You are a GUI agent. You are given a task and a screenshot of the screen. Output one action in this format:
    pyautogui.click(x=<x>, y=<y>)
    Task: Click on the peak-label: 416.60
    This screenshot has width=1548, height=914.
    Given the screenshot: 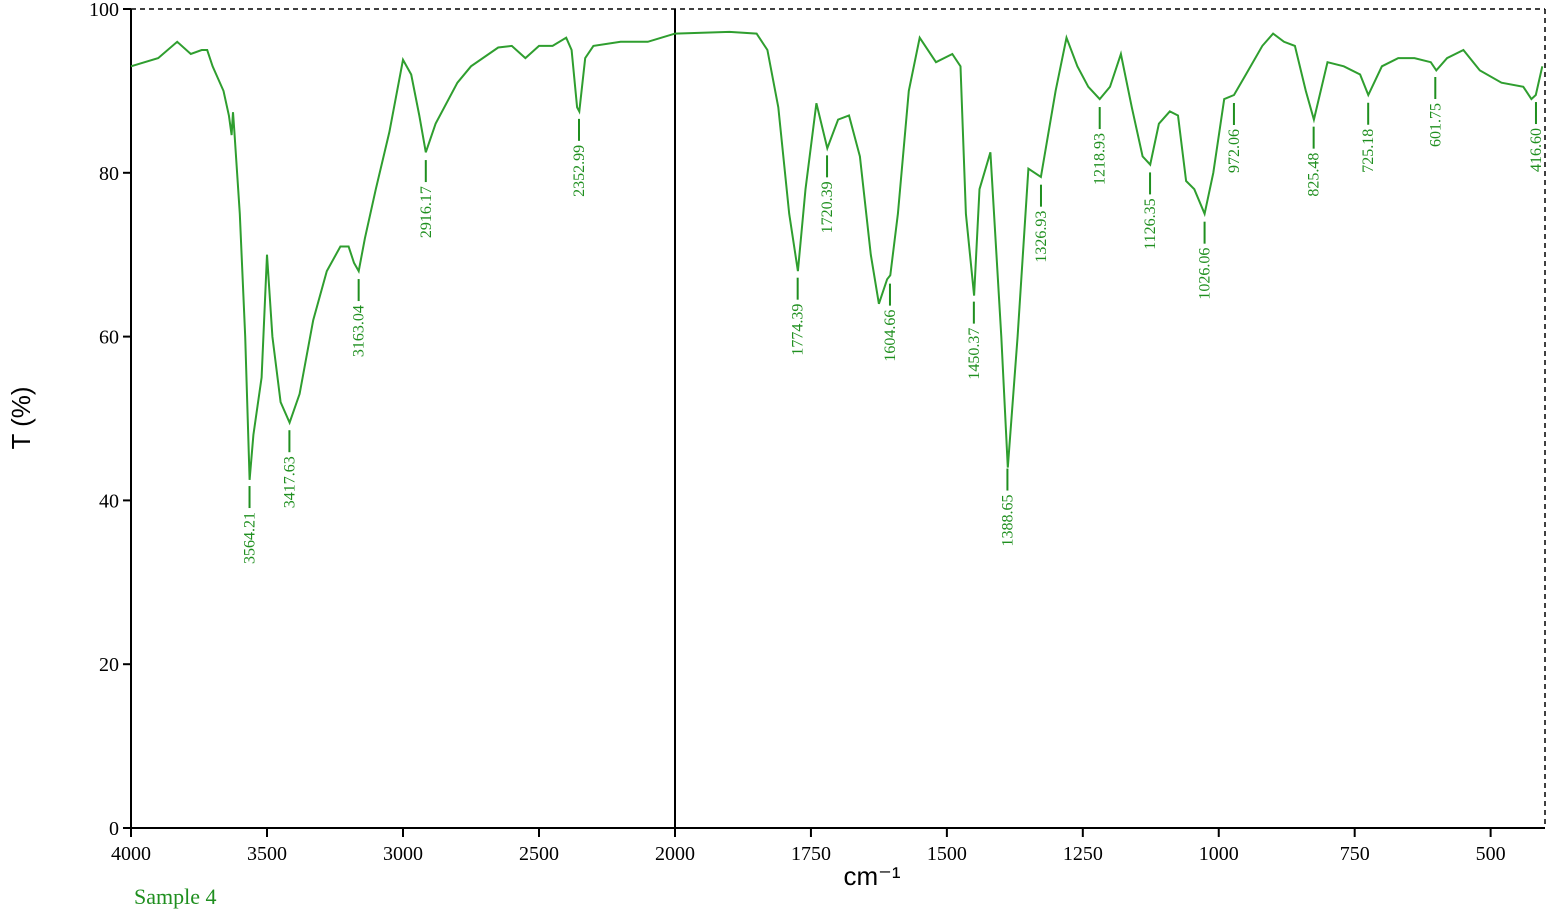 What is the action you would take?
    pyautogui.click(x=1536, y=150)
    